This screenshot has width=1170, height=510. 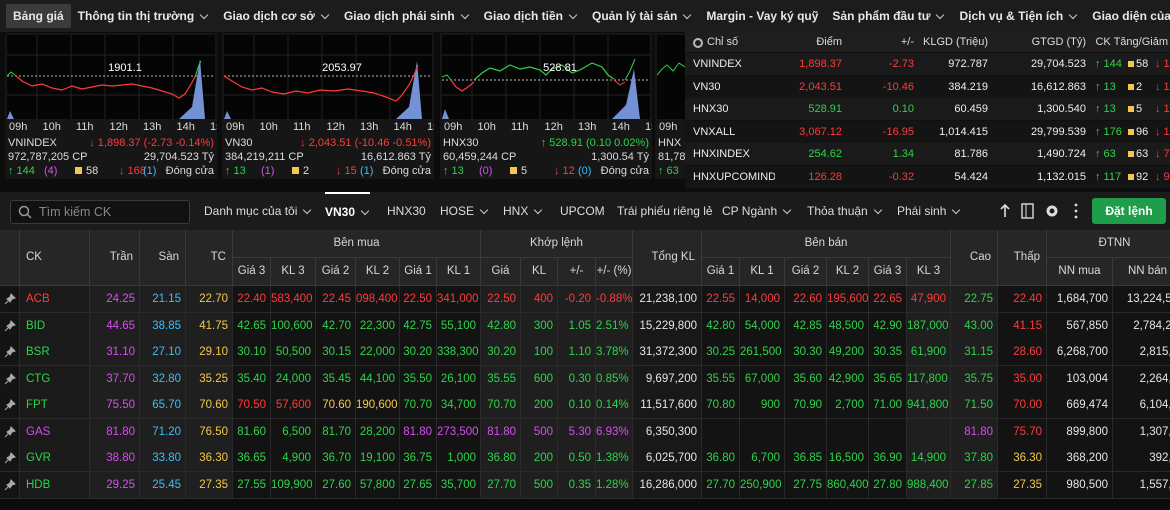 What do you see at coordinates (55, 485) in the screenshot?
I see `symbol: HDB` at bounding box center [55, 485].